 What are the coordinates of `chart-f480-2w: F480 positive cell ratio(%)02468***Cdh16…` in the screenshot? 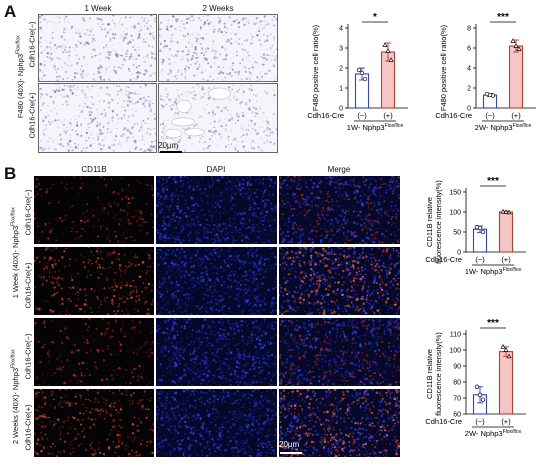 It's located at (487, 79).